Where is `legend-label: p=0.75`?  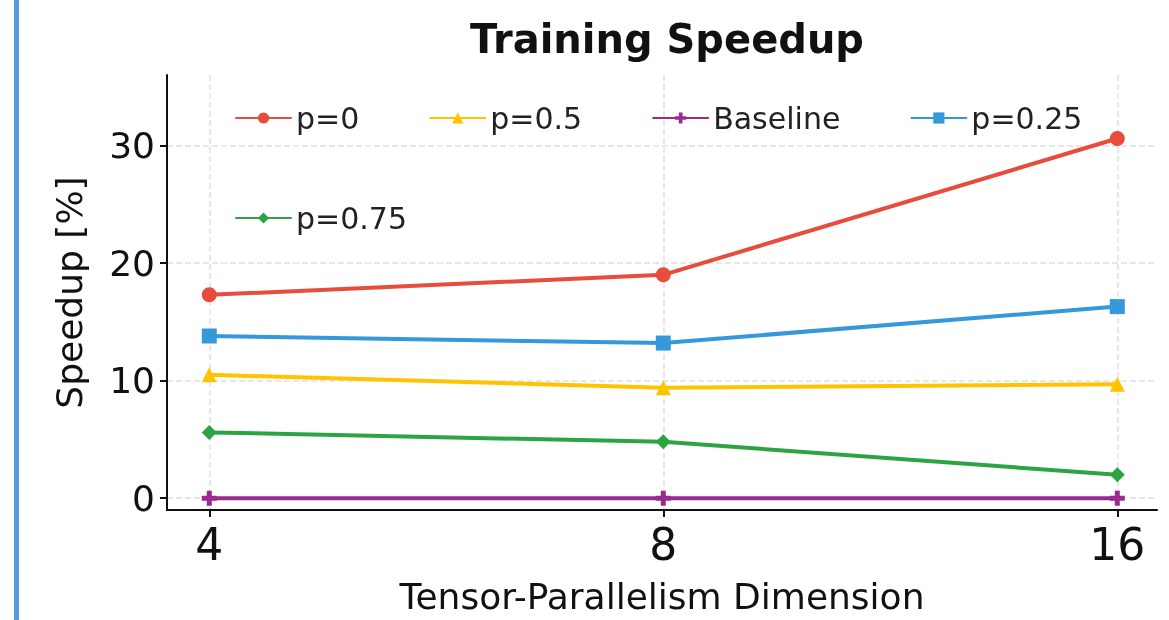 legend-label: p=0.75 is located at coordinates (351, 218).